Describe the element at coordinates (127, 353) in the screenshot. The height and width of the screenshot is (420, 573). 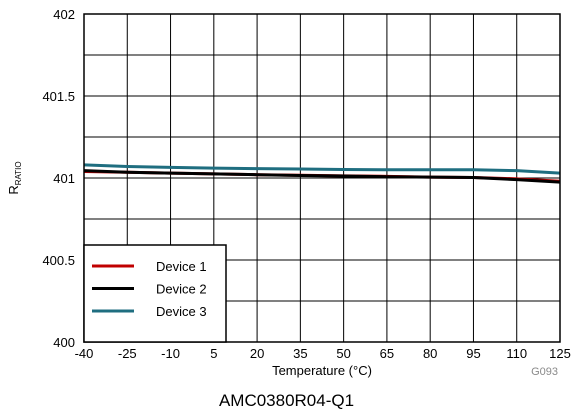
I see `x-tick-label: -25` at that location.